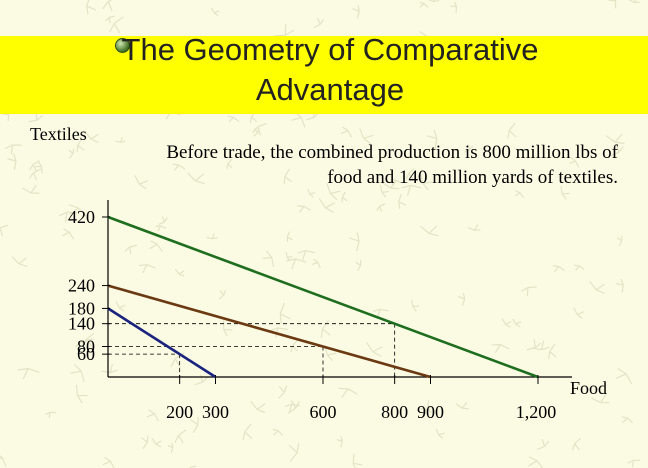 Image resolution: width=648 pixels, height=468 pixels. What do you see at coordinates (330, 69) in the screenshot?
I see `page-title: The Geometry of Comparative Advantage` at bounding box center [330, 69].